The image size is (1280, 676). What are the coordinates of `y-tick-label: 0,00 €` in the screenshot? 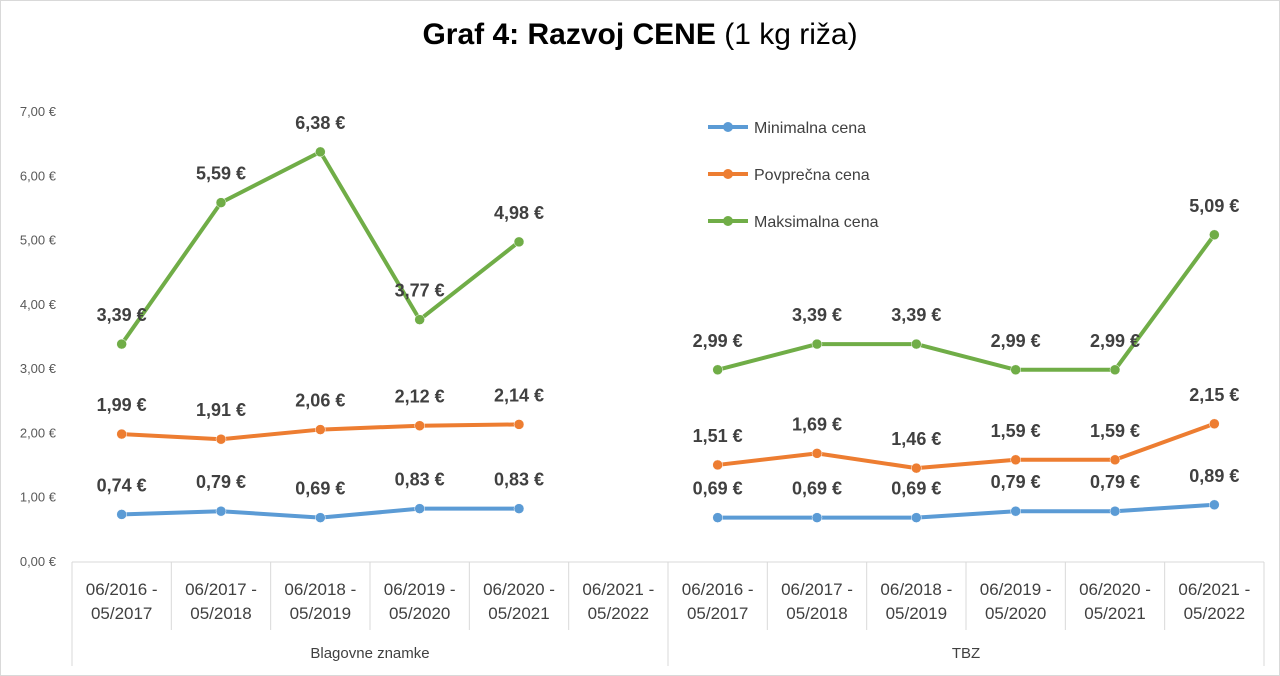 It's located at (38, 561).